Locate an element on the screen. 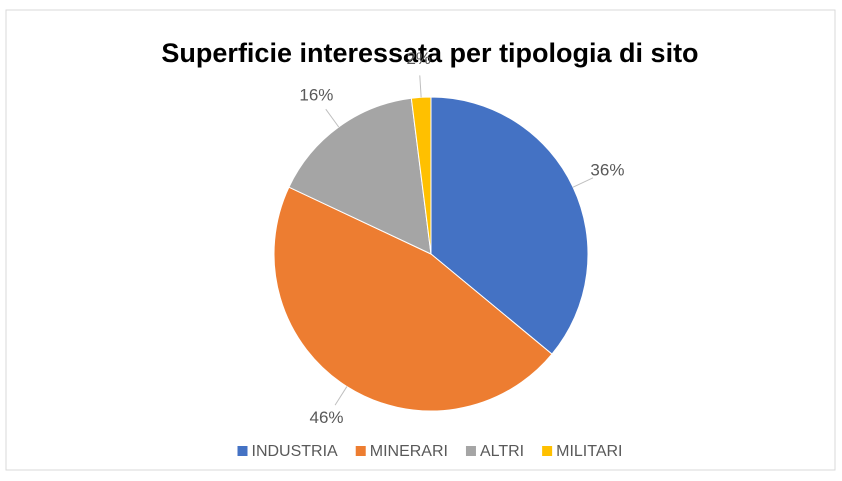  legend-label: INDUSTRIA is located at coordinates (295, 451).